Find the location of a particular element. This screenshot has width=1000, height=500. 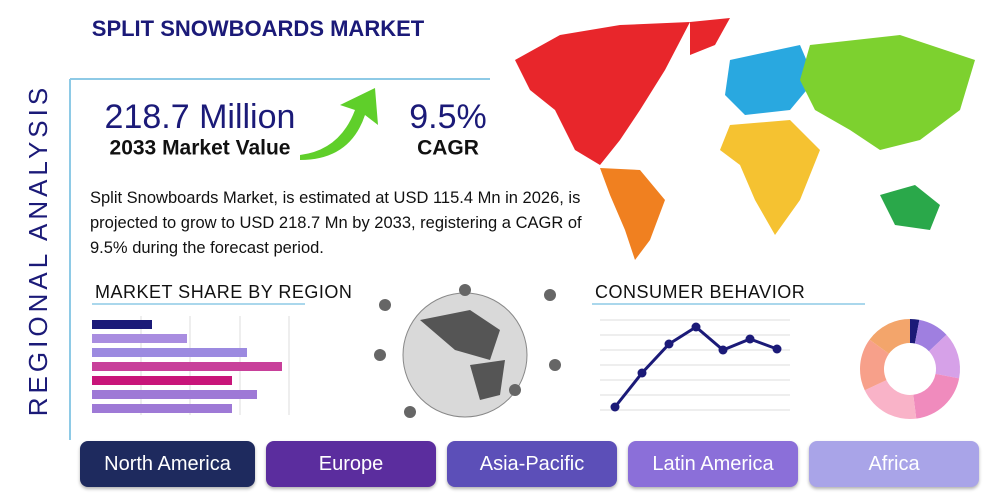

market-share-bars is located at coordinates (191, 365).